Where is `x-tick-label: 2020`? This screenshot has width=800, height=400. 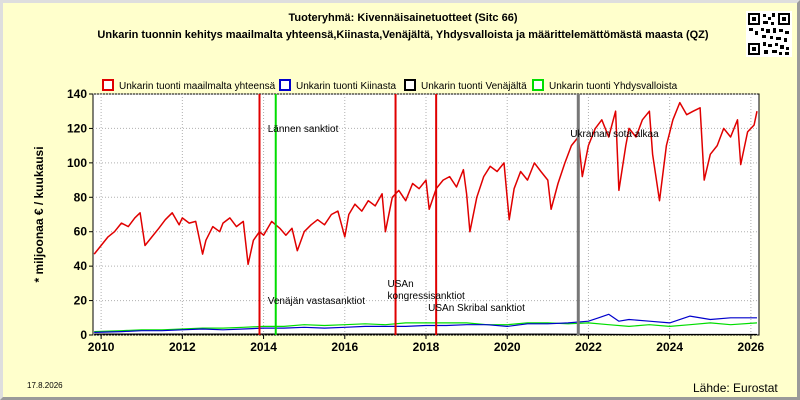 x-tick-label: 2020 is located at coordinates (507, 347).